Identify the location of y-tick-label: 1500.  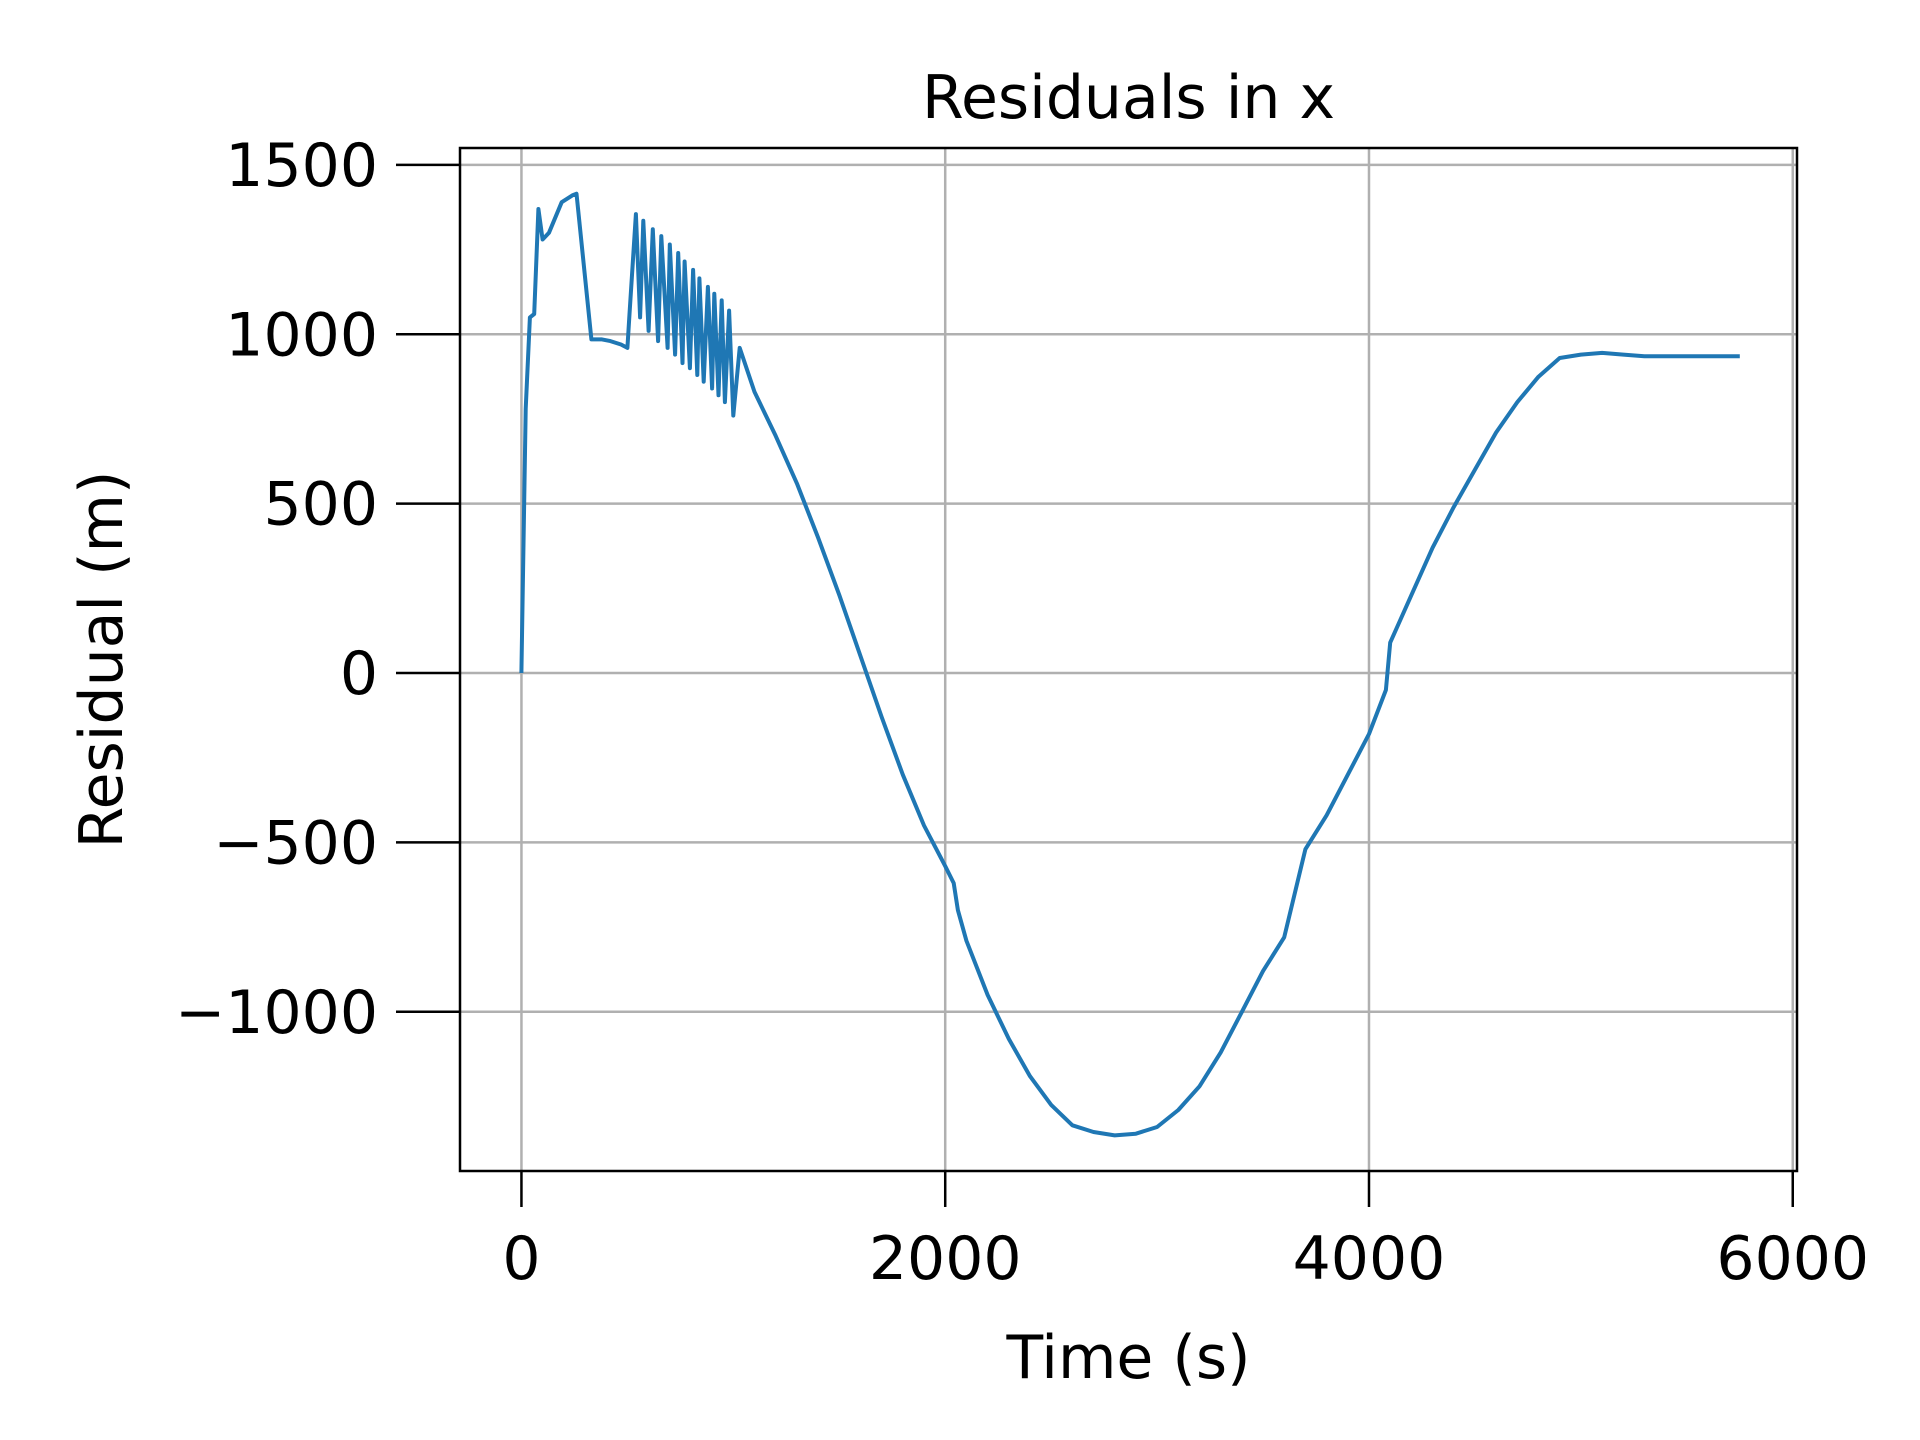
(301, 166).